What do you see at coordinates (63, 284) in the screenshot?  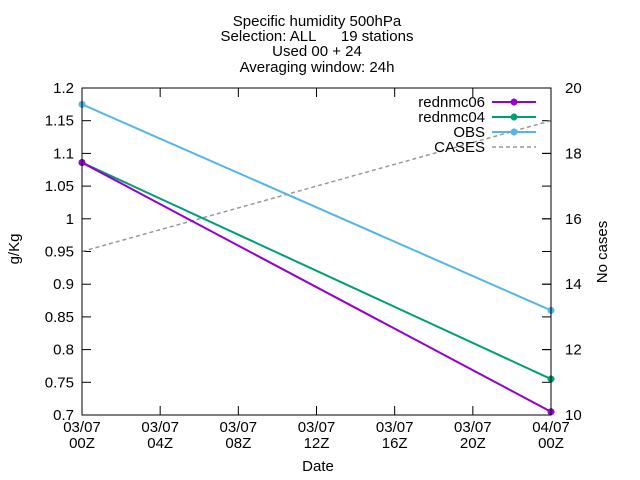 I see `y-tick-label: 0.9` at bounding box center [63, 284].